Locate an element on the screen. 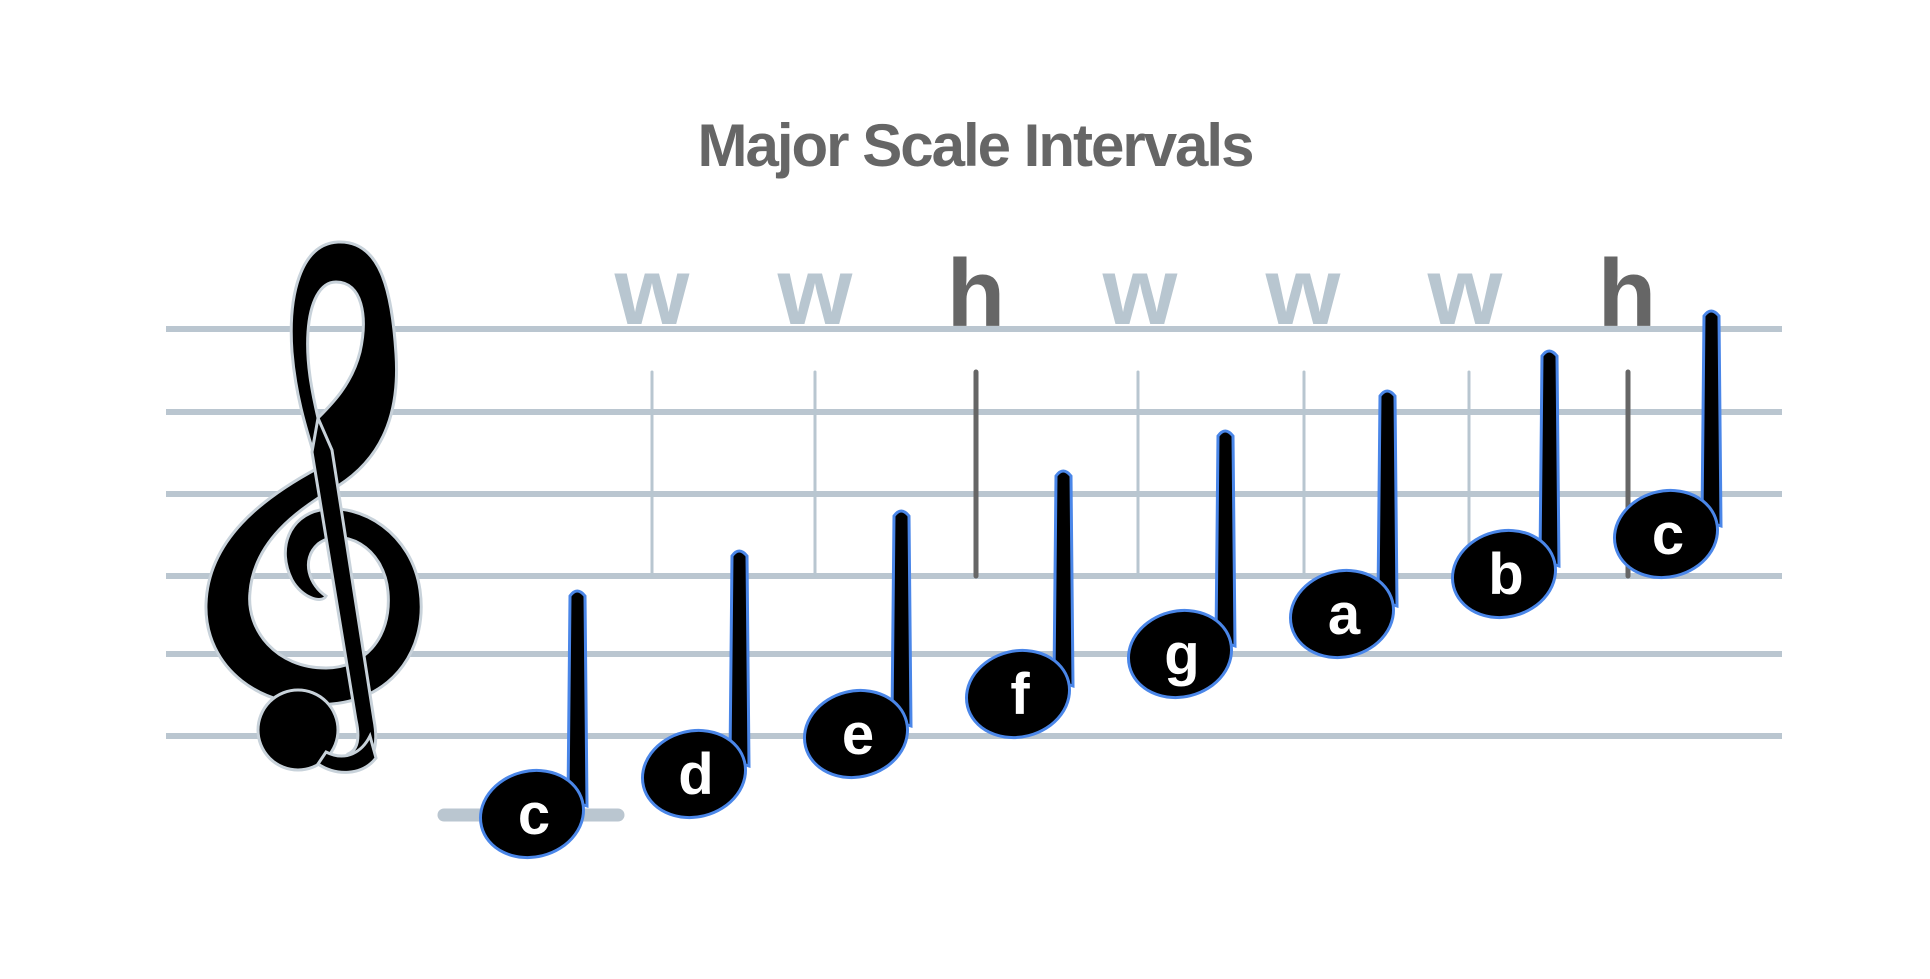  note-label: b is located at coordinates (1505, 574).